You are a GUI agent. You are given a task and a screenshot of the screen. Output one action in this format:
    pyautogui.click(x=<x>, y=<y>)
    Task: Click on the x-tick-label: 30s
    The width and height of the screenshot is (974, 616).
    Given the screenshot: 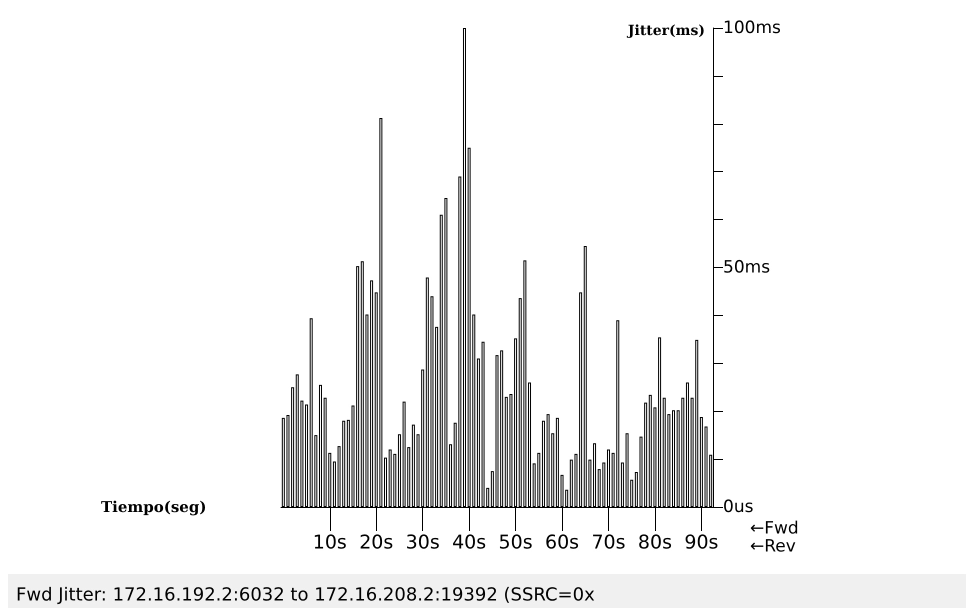 What is the action you would take?
    pyautogui.click(x=423, y=543)
    